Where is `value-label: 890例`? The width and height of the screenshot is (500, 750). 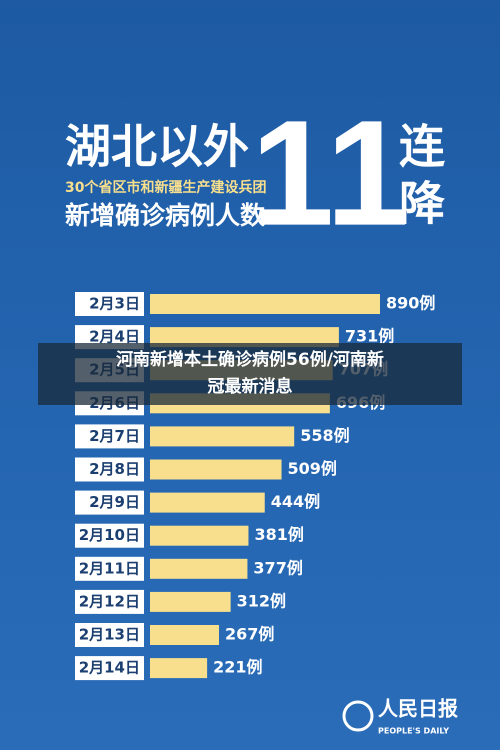
value-label: 890例 is located at coordinates (410, 303).